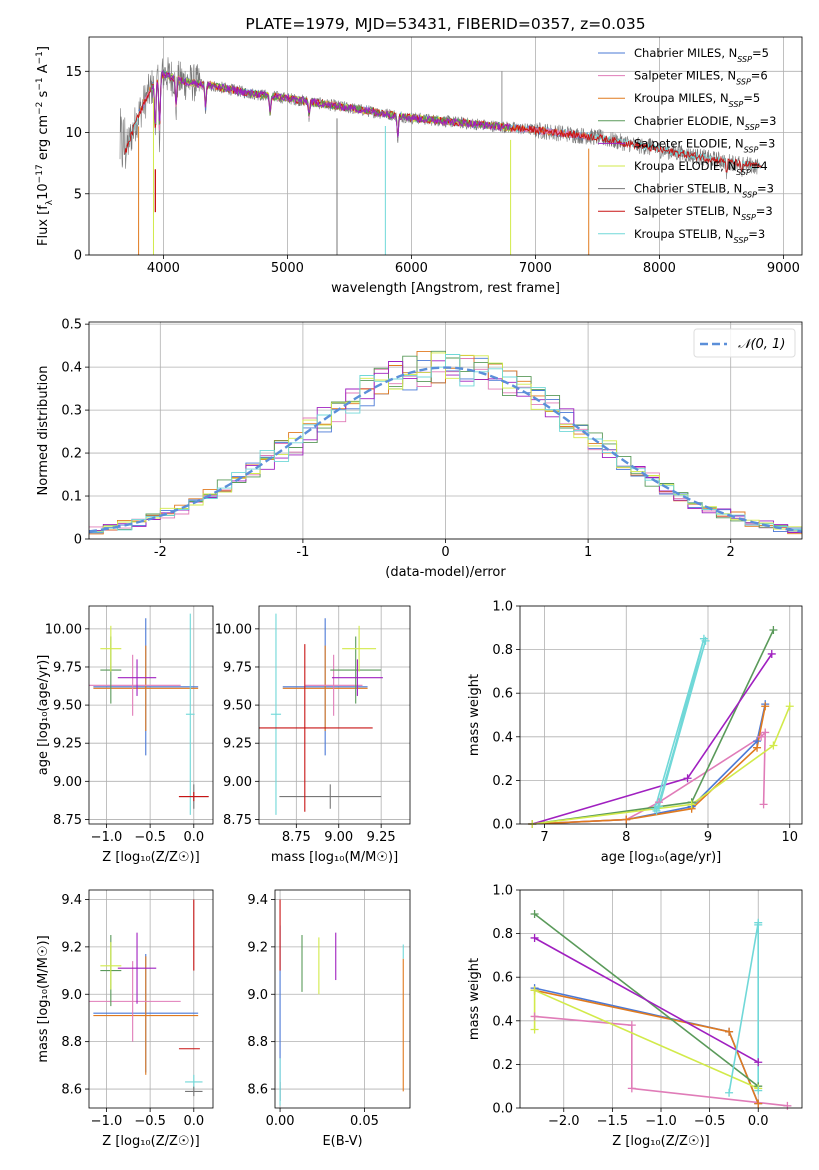 Image resolution: width=819 pixels, height=1170 pixels. Describe the element at coordinates (71, 368) in the screenshot. I see `y-tick-label: 0.4` at that location.